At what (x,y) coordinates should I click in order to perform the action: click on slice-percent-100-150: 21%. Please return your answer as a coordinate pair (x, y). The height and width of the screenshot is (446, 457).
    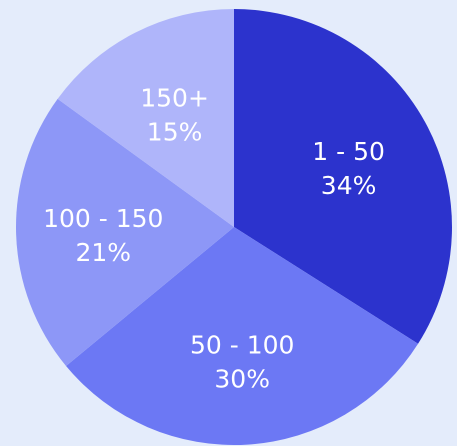
    Looking at the image, I should click on (104, 252).